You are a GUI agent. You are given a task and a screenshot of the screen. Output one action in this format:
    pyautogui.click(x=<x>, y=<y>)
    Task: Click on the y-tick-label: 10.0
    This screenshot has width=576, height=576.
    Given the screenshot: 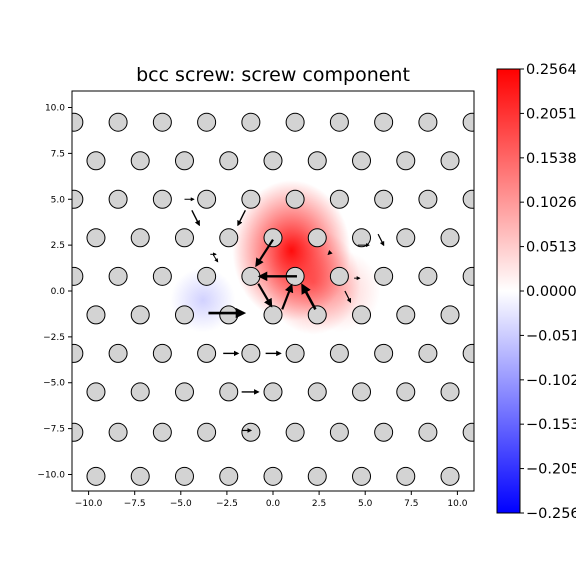 What is the action you would take?
    pyautogui.click(x=55, y=109)
    